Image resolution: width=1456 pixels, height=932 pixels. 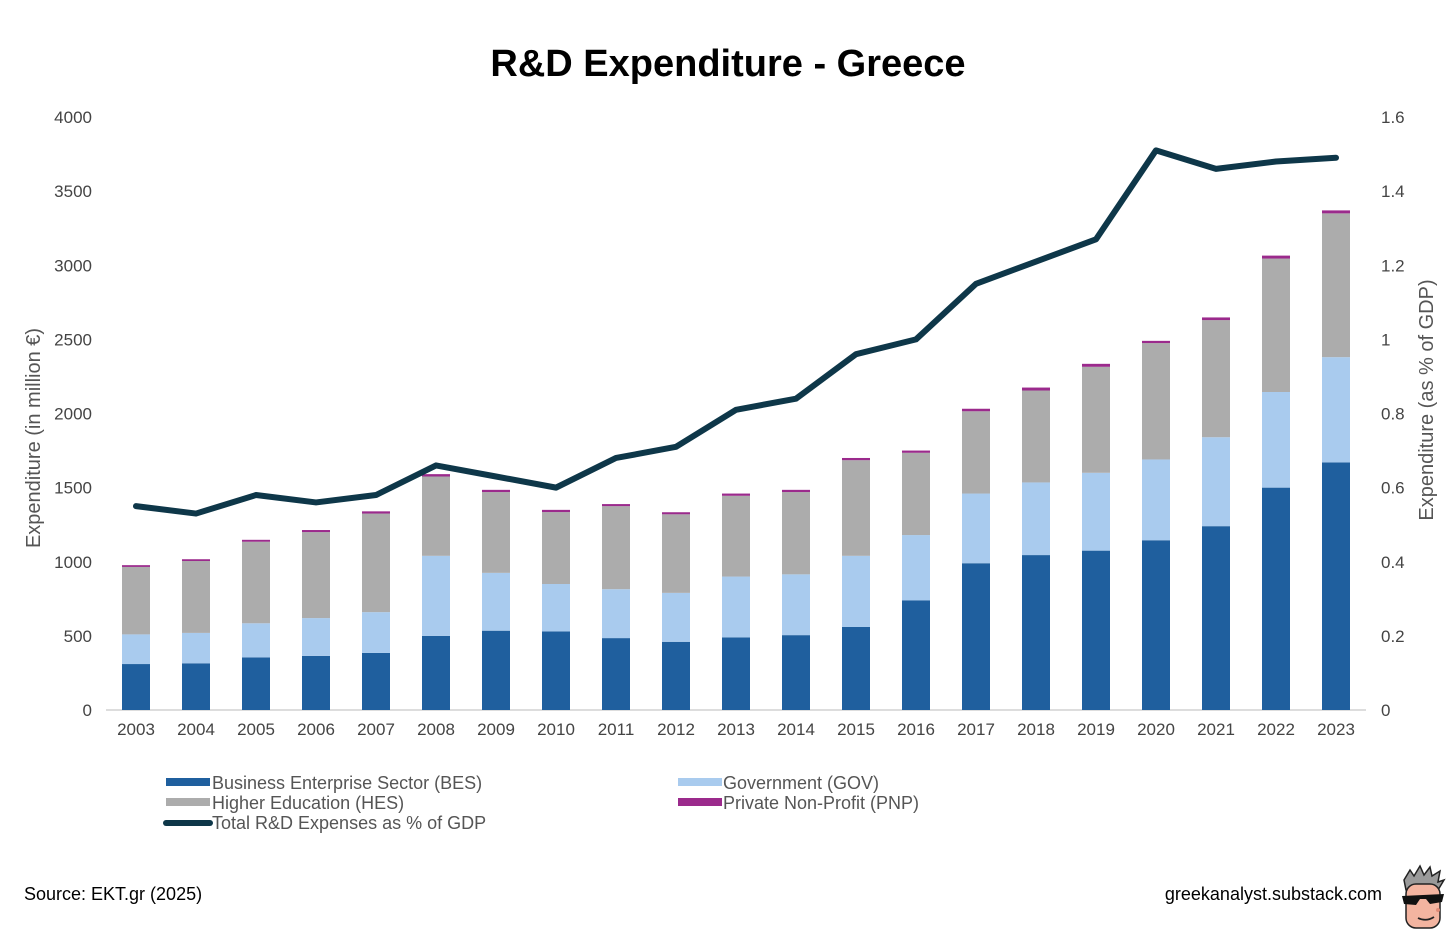 What do you see at coordinates (496, 670) in the screenshot?
I see `bar-bes-2009` at bounding box center [496, 670].